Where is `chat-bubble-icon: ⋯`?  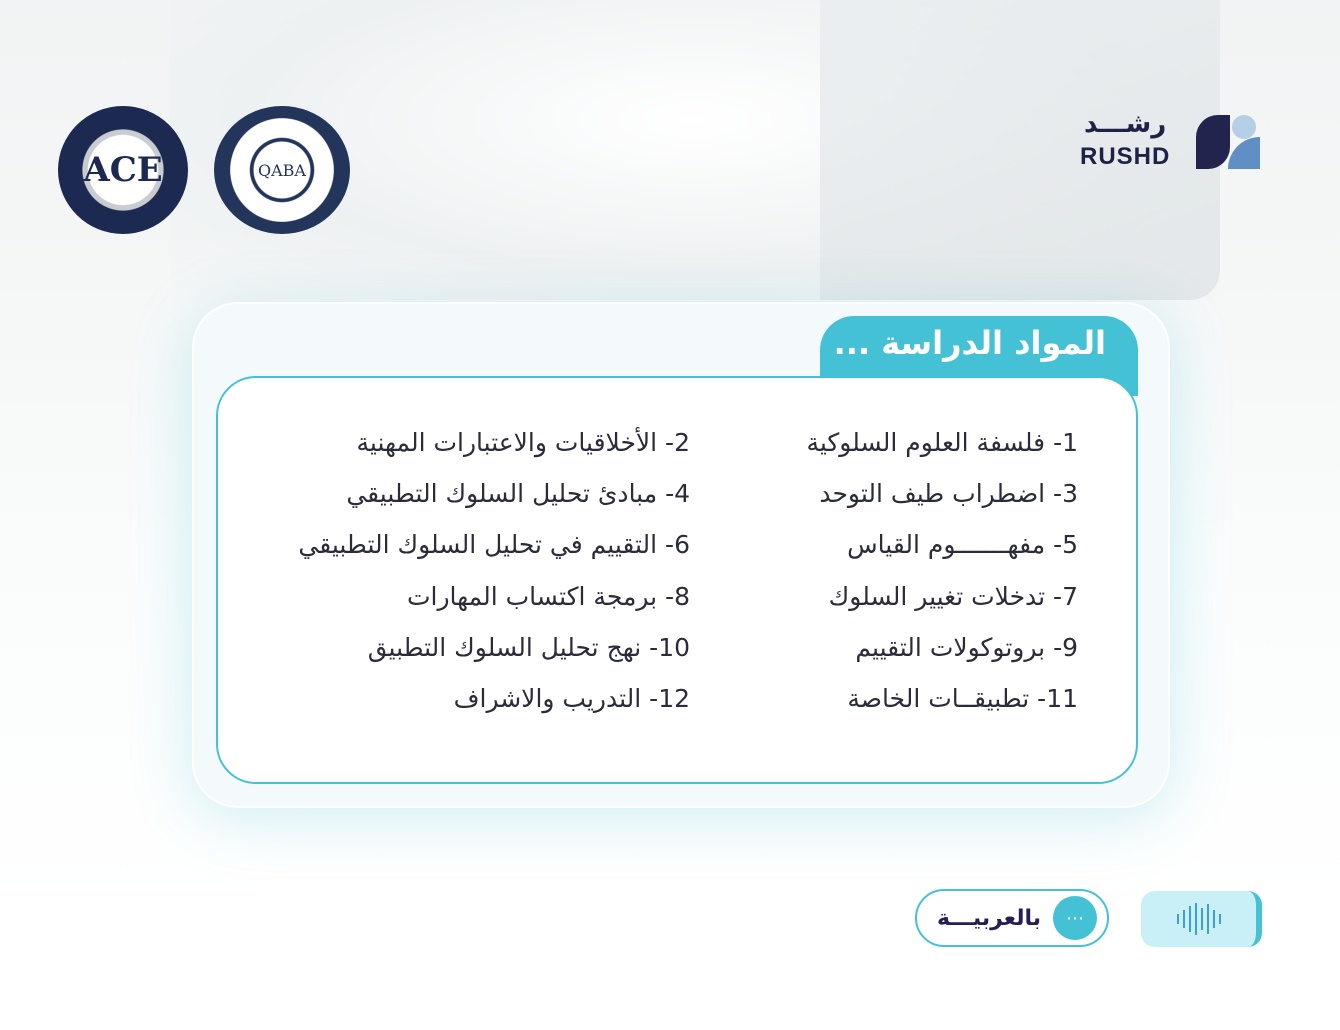 chat-bubble-icon: ⋯ is located at coordinates (1075, 918).